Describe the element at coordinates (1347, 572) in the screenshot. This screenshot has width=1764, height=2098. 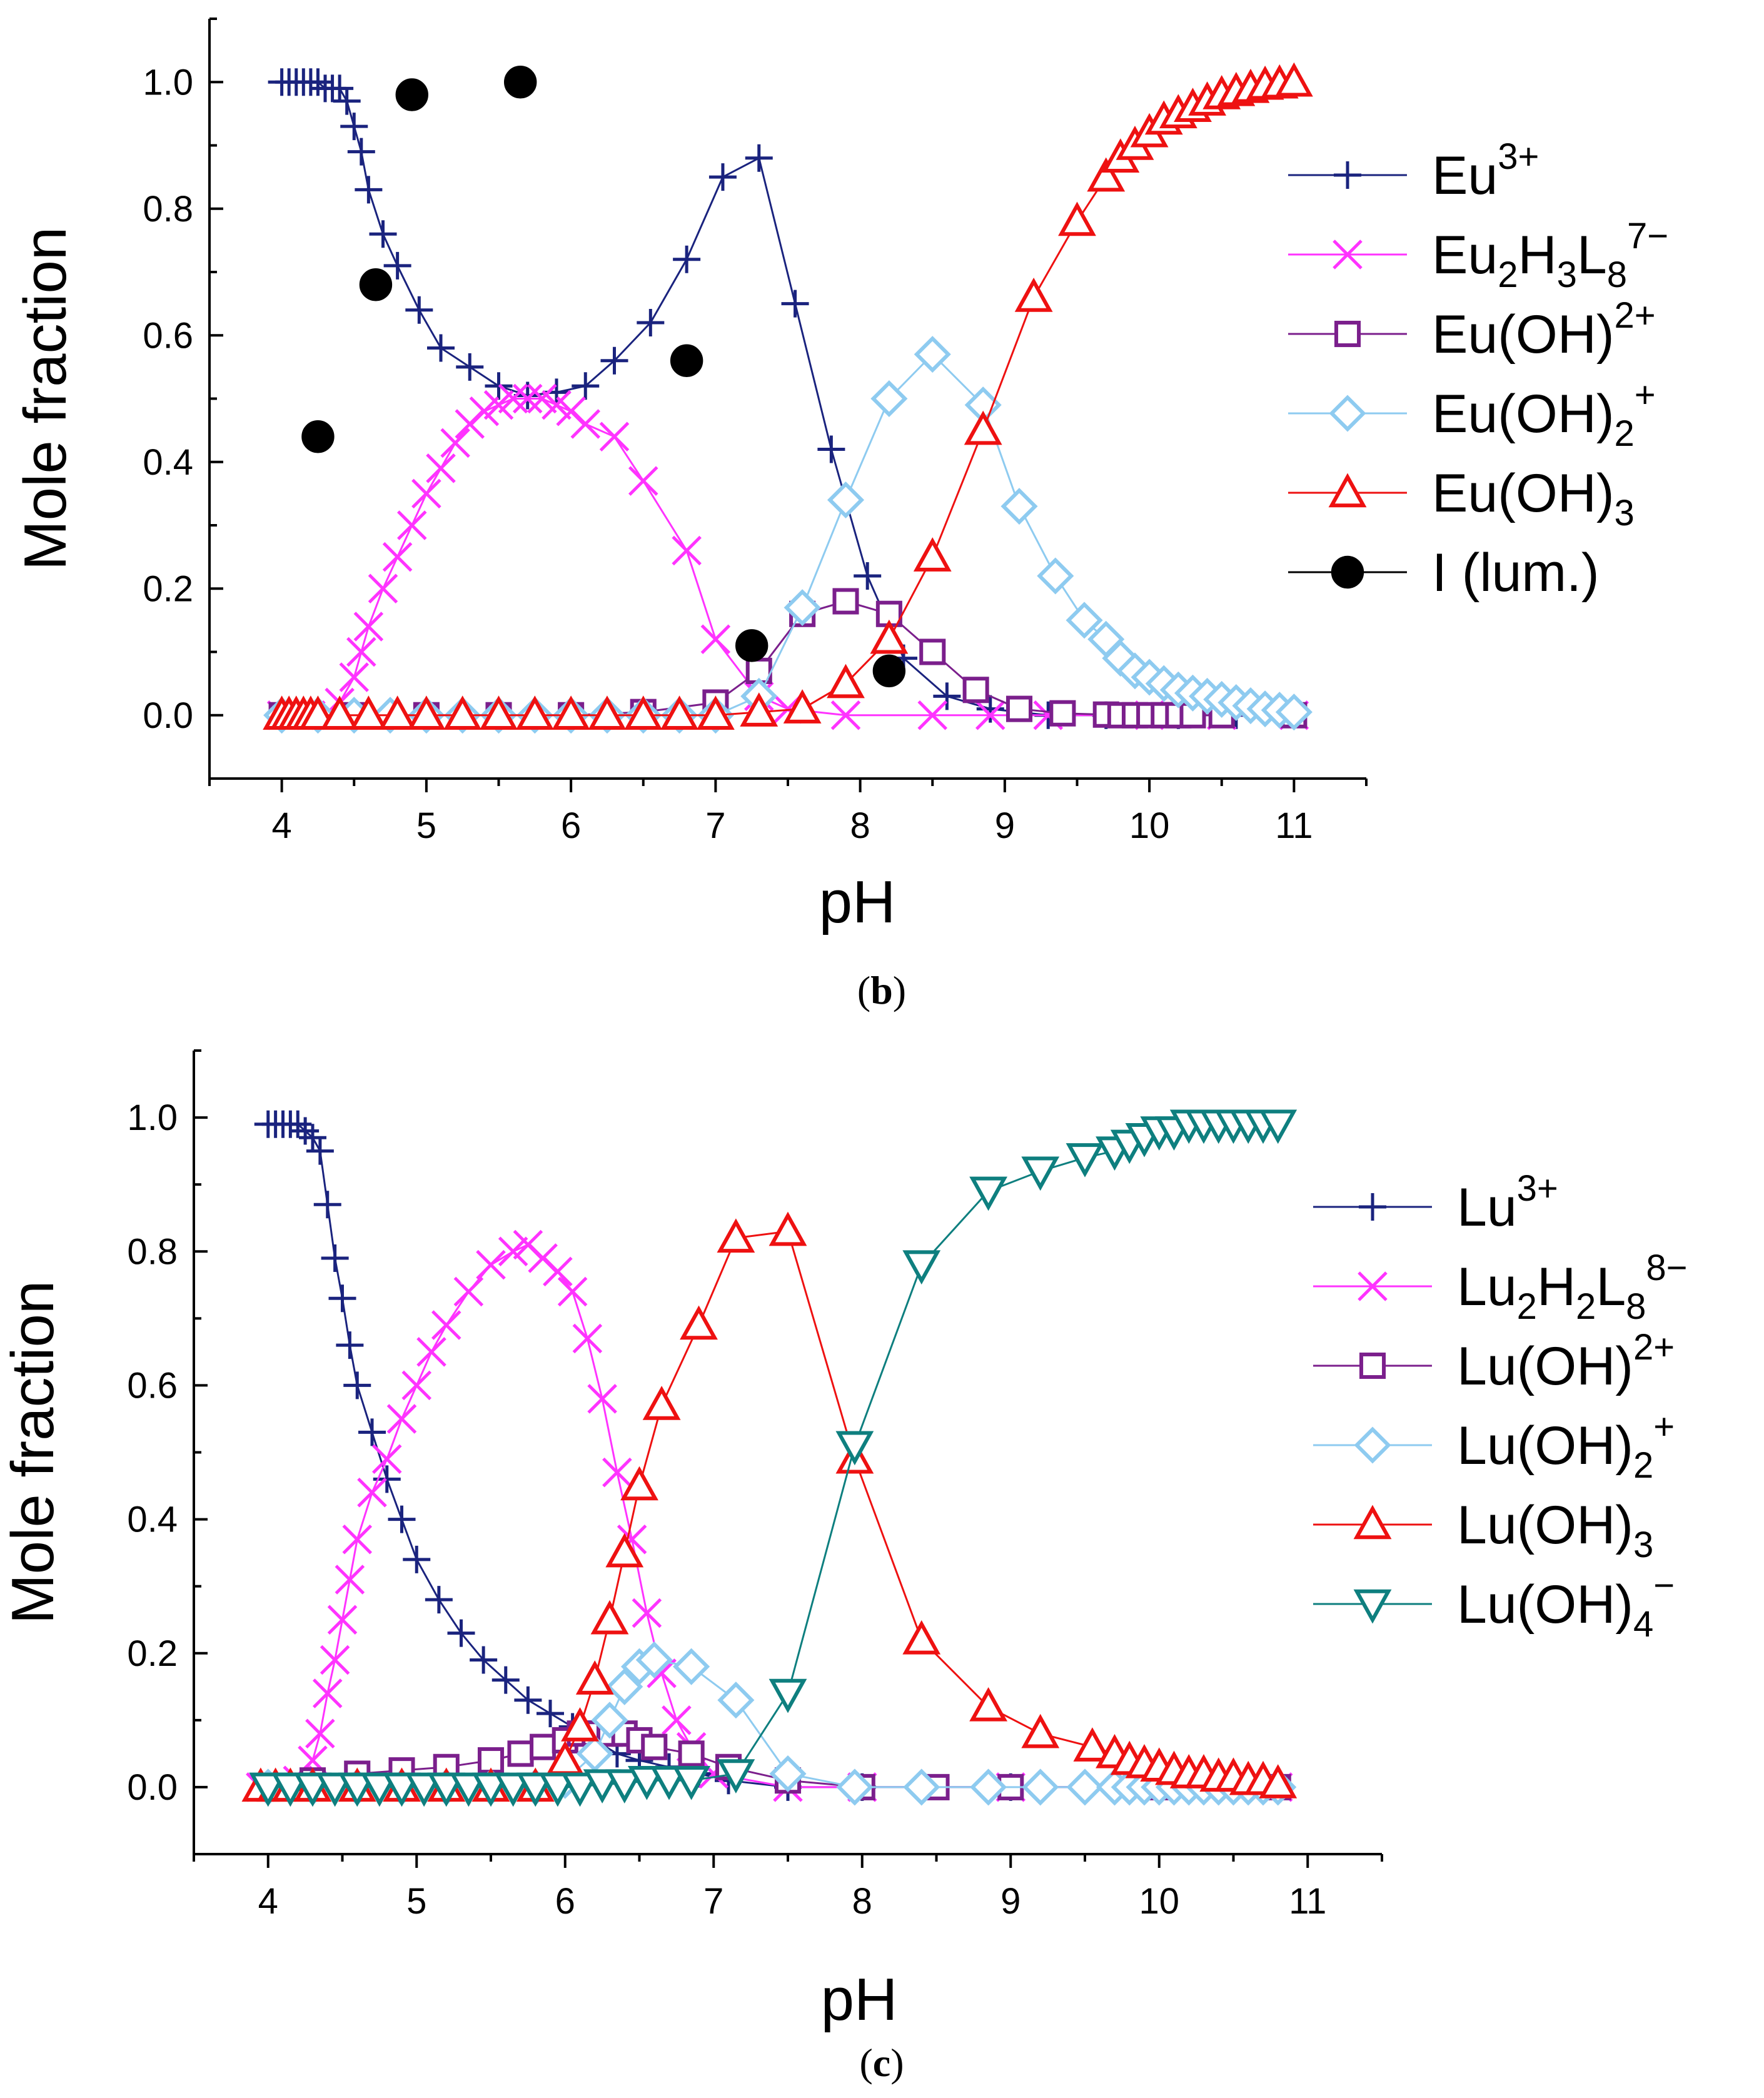
I see `legend-marker-ilum` at that location.